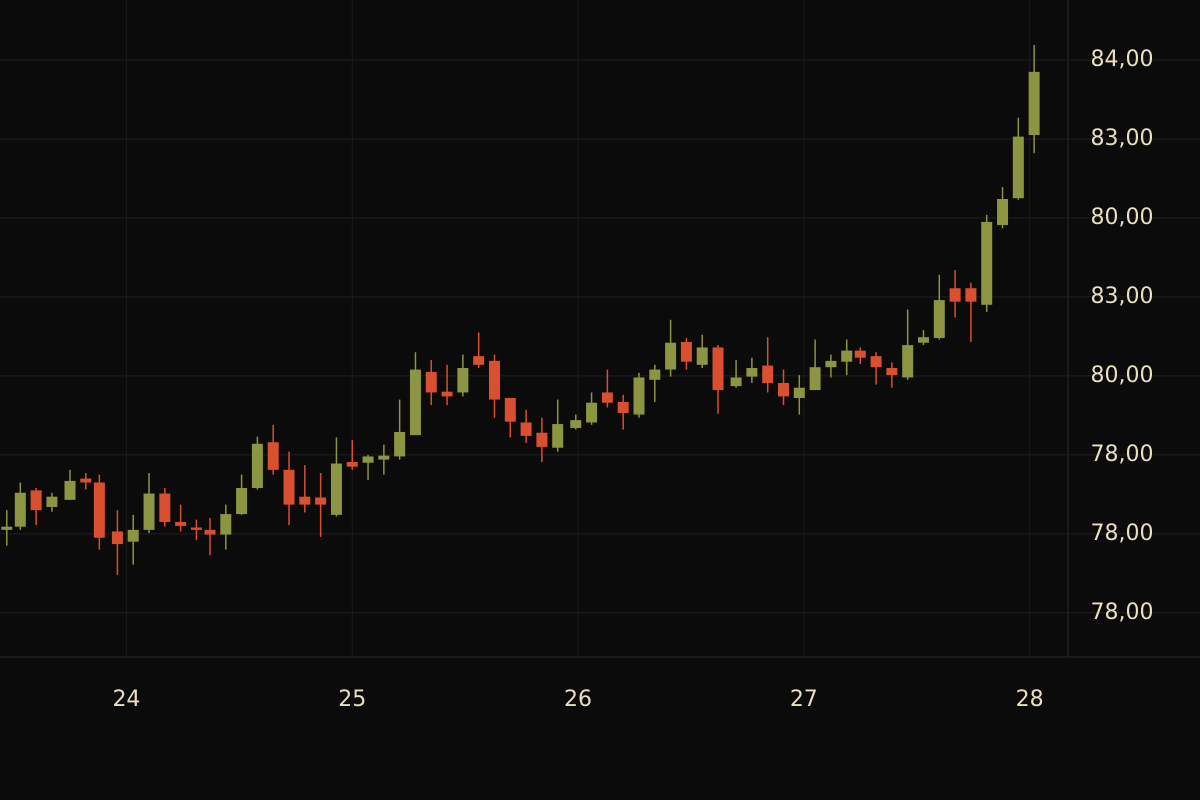 The width and height of the screenshot is (1200, 800). I want to click on x-tick-label: 26, so click(578, 699).